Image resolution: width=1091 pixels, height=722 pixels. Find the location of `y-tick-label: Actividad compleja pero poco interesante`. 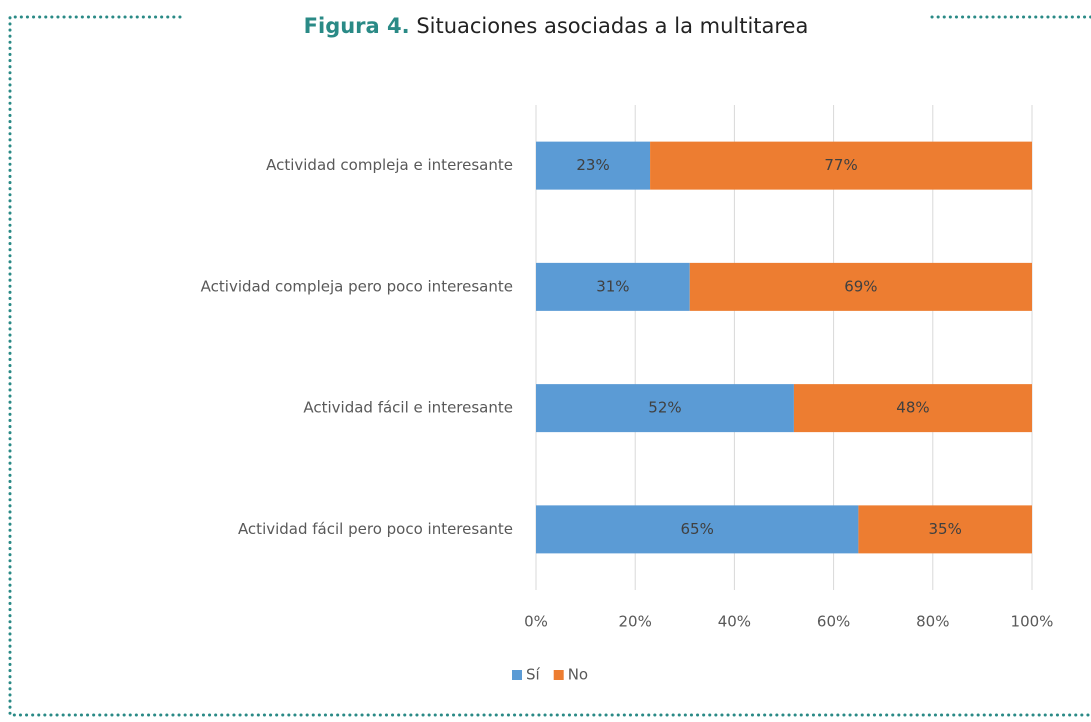

y-tick-label: Actividad compleja pero poco interesante is located at coordinates (357, 286).